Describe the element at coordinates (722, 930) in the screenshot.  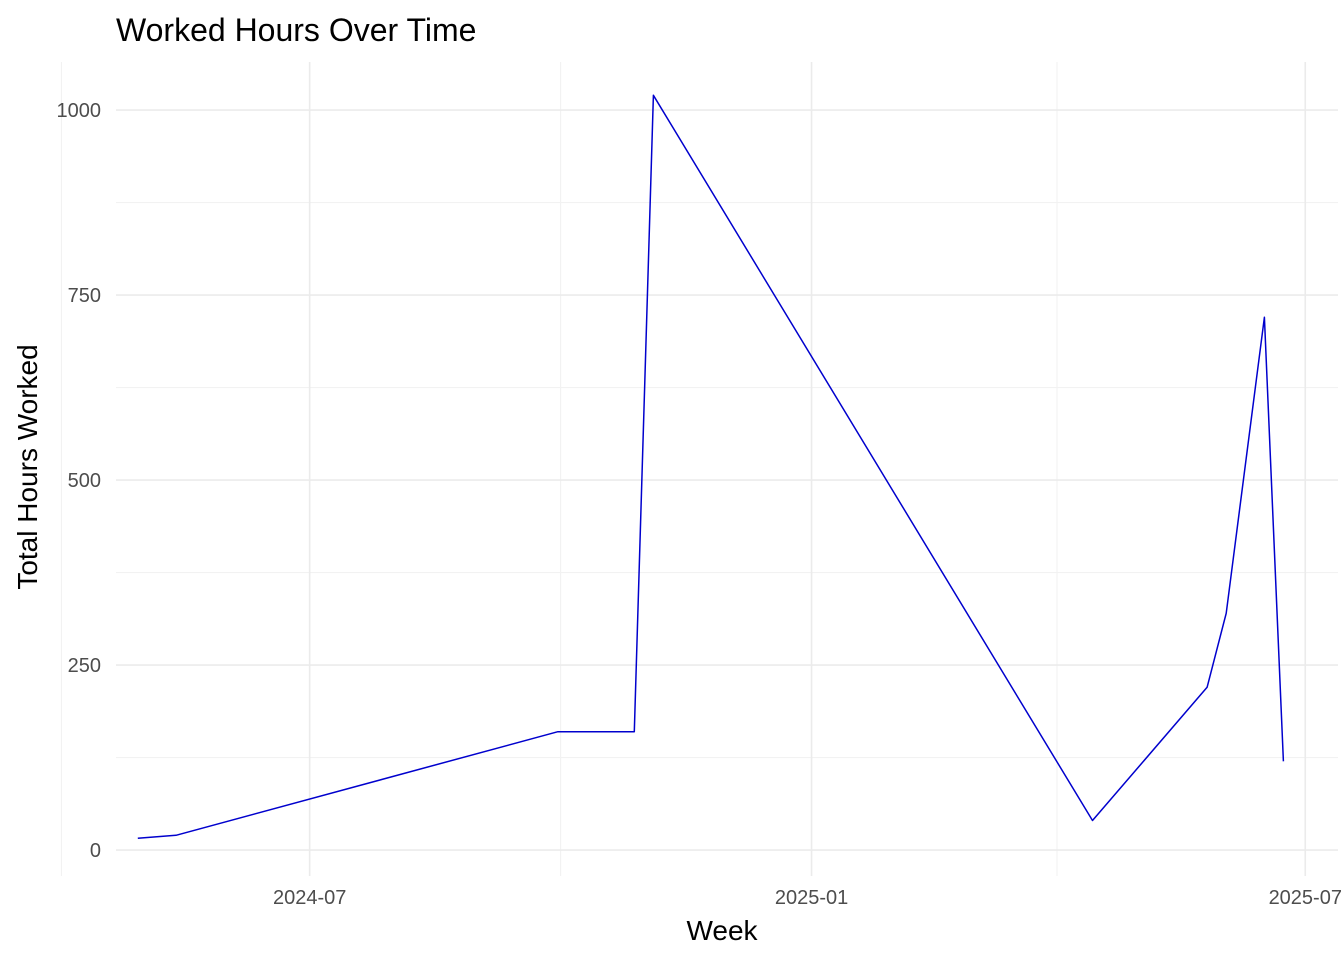
I see `x-axis-title: Week` at that location.